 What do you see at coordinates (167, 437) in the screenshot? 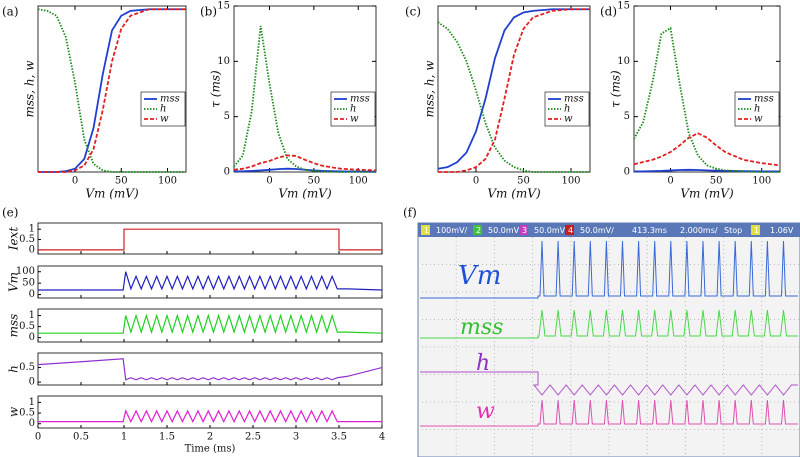
I see `x-tick-label: 1.5` at bounding box center [167, 437].